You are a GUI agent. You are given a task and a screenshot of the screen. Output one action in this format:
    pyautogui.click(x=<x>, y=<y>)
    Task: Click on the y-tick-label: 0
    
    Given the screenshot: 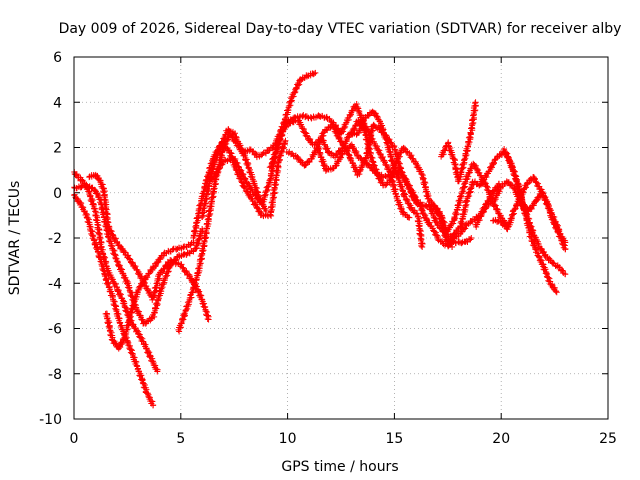 What is the action you would take?
    pyautogui.click(x=57, y=194)
    